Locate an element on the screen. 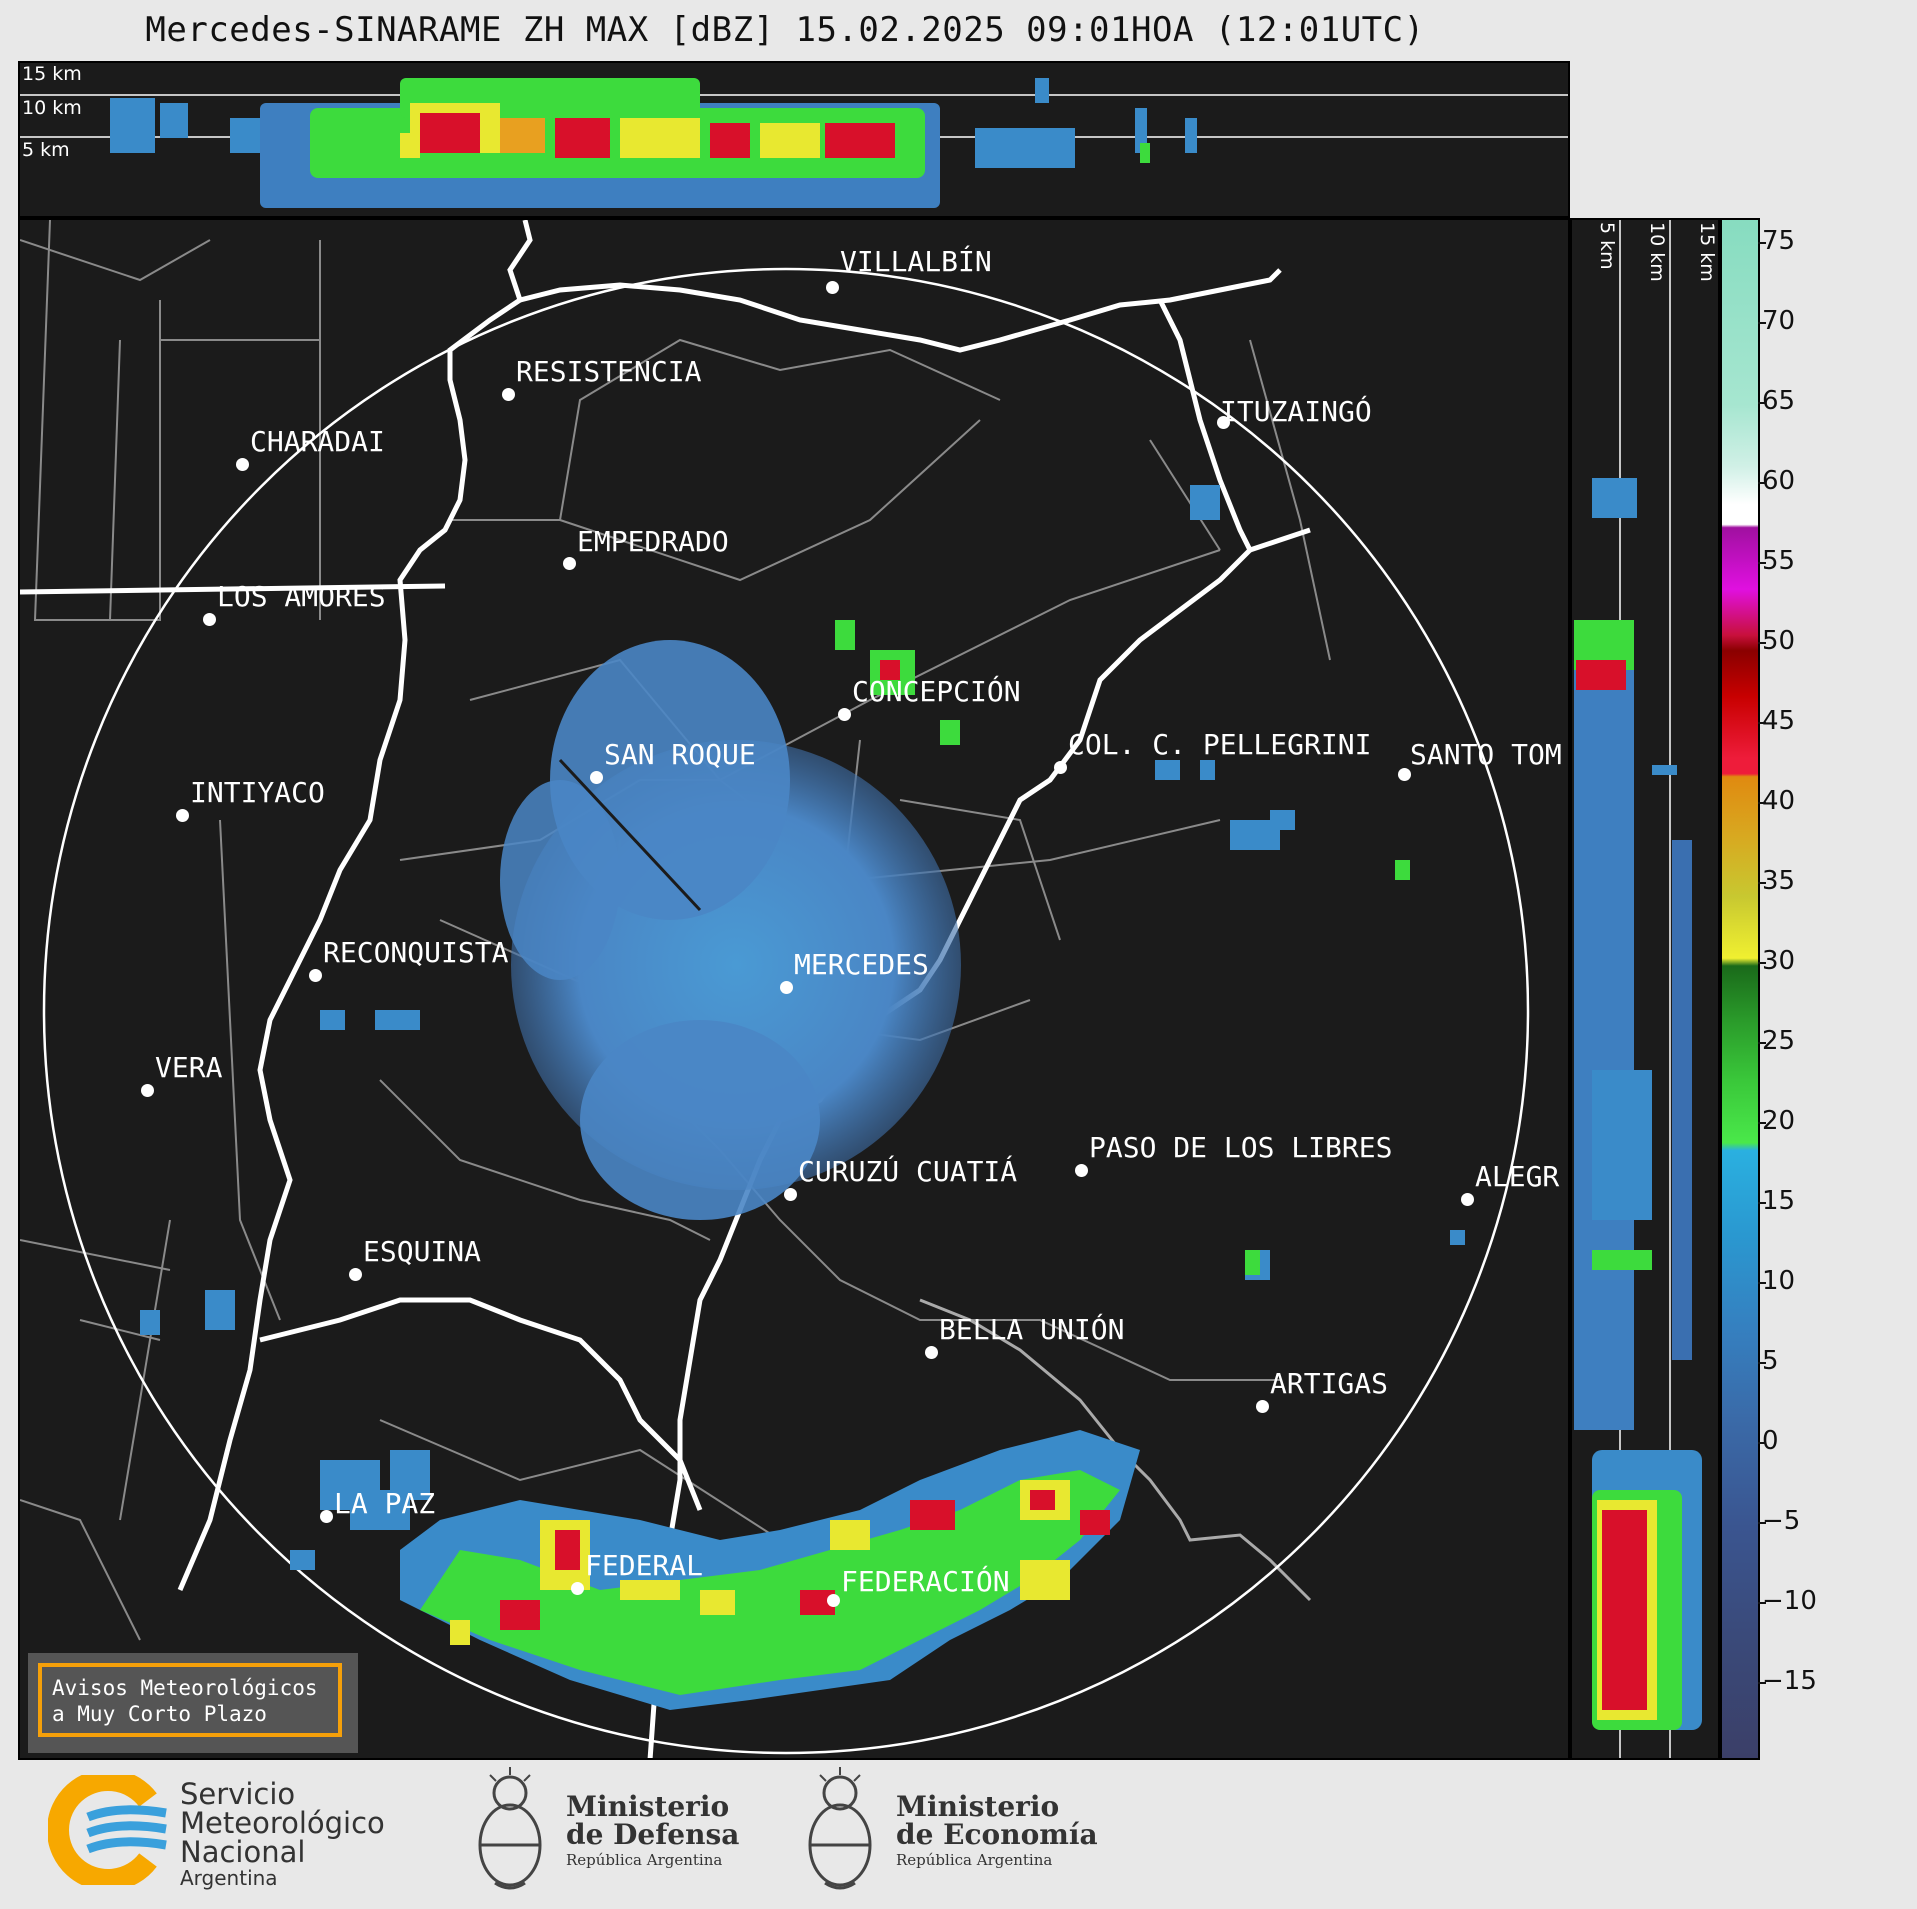 Image resolution: width=1917 pixels, height=1909 pixels. city-label-intiyaco: INTIYACO is located at coordinates (257, 792).